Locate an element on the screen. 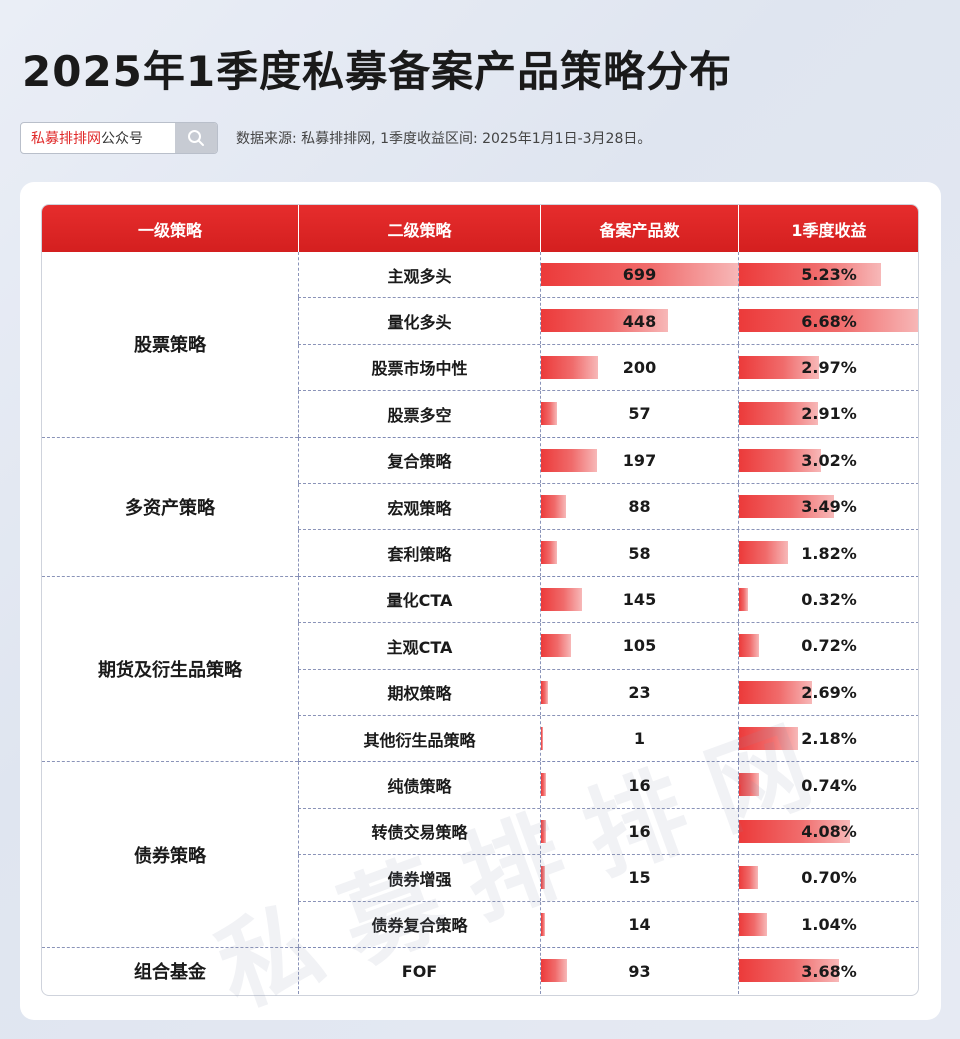 This screenshot has width=960, height=1039. substrategy-cell: 主观CTA is located at coordinates (419, 646).